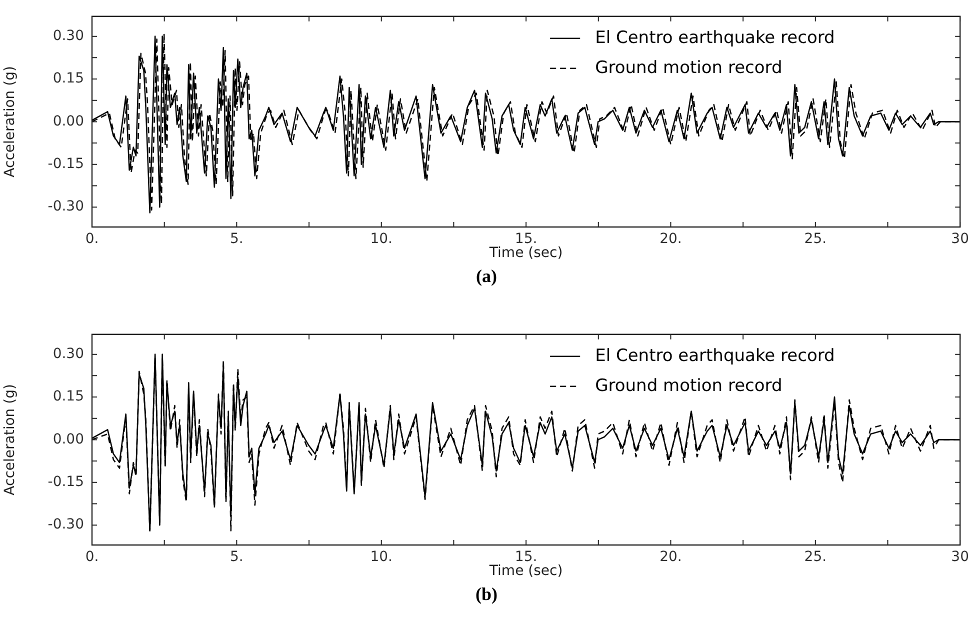 This screenshot has height=619, width=973. Describe the element at coordinates (486, 594) in the screenshot. I see `text: (b)` at that location.